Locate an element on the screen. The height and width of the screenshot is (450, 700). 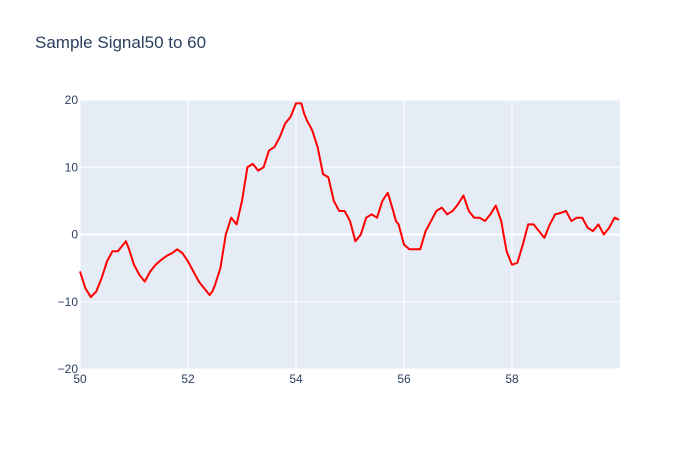
y-tick-label: 10 is located at coordinates (72, 167).